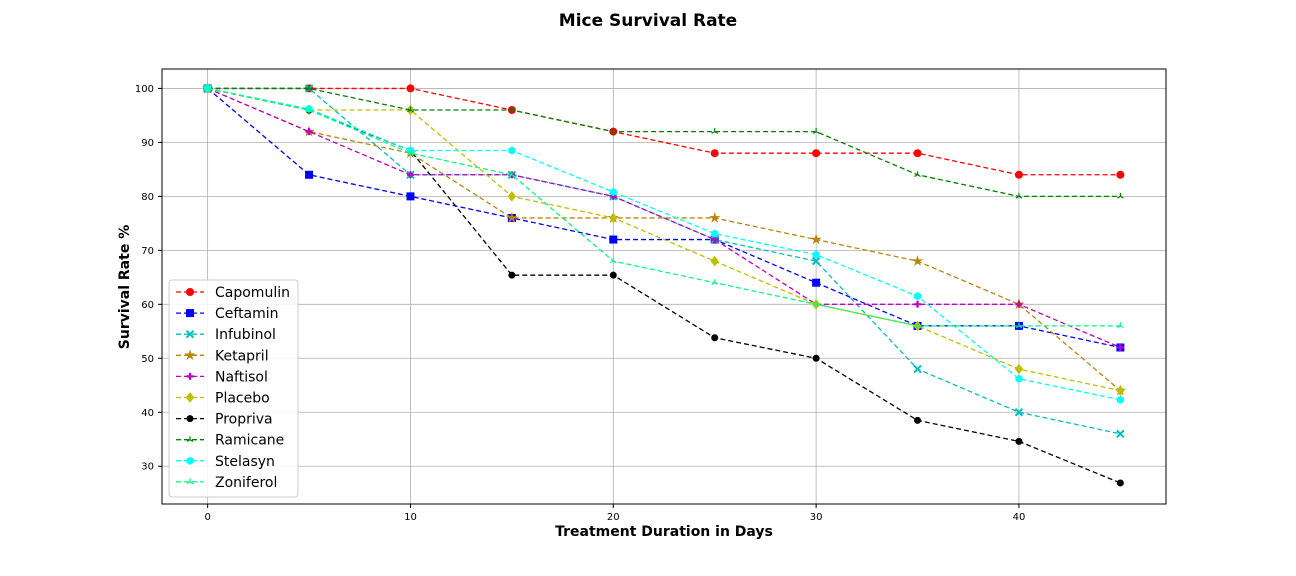 The height and width of the screenshot is (576, 1296). Describe the element at coordinates (249, 441) in the screenshot. I see `legend-label: Ramicane` at that location.